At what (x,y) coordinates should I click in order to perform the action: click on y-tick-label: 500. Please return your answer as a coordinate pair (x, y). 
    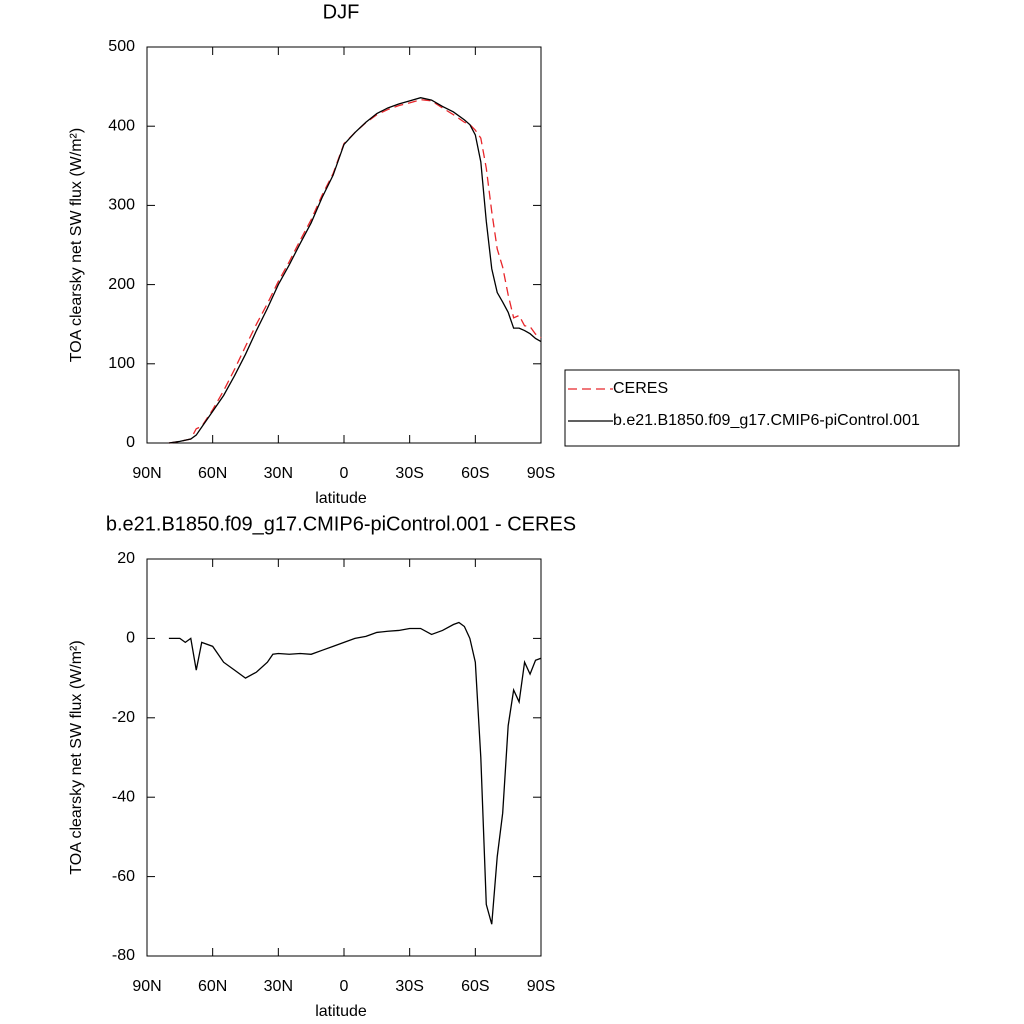
    Looking at the image, I should click on (121, 46).